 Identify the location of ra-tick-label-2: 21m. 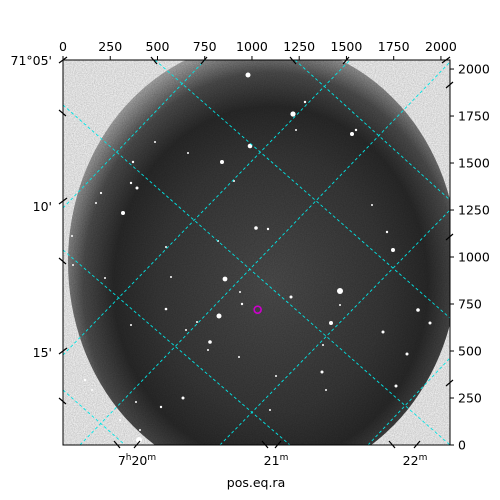
(276, 460).